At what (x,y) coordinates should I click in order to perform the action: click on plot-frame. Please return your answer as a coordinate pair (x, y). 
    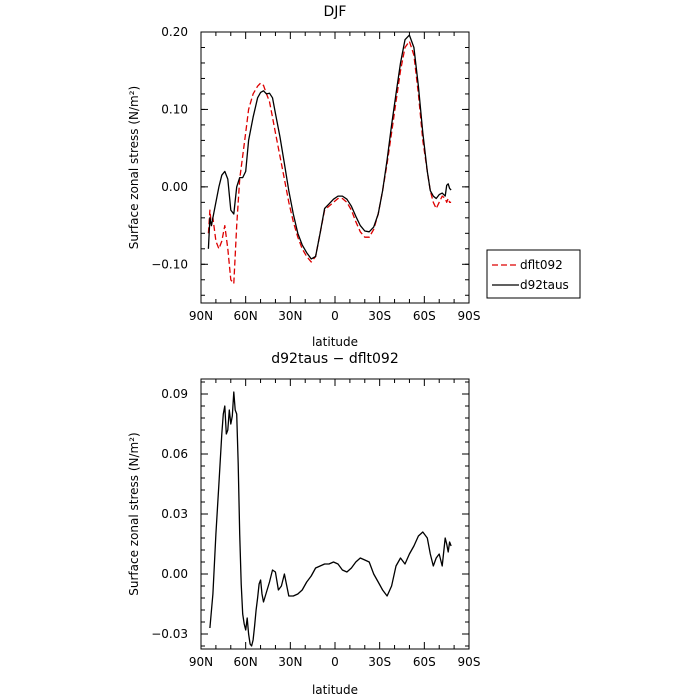
    Looking at the image, I should click on (335, 514).